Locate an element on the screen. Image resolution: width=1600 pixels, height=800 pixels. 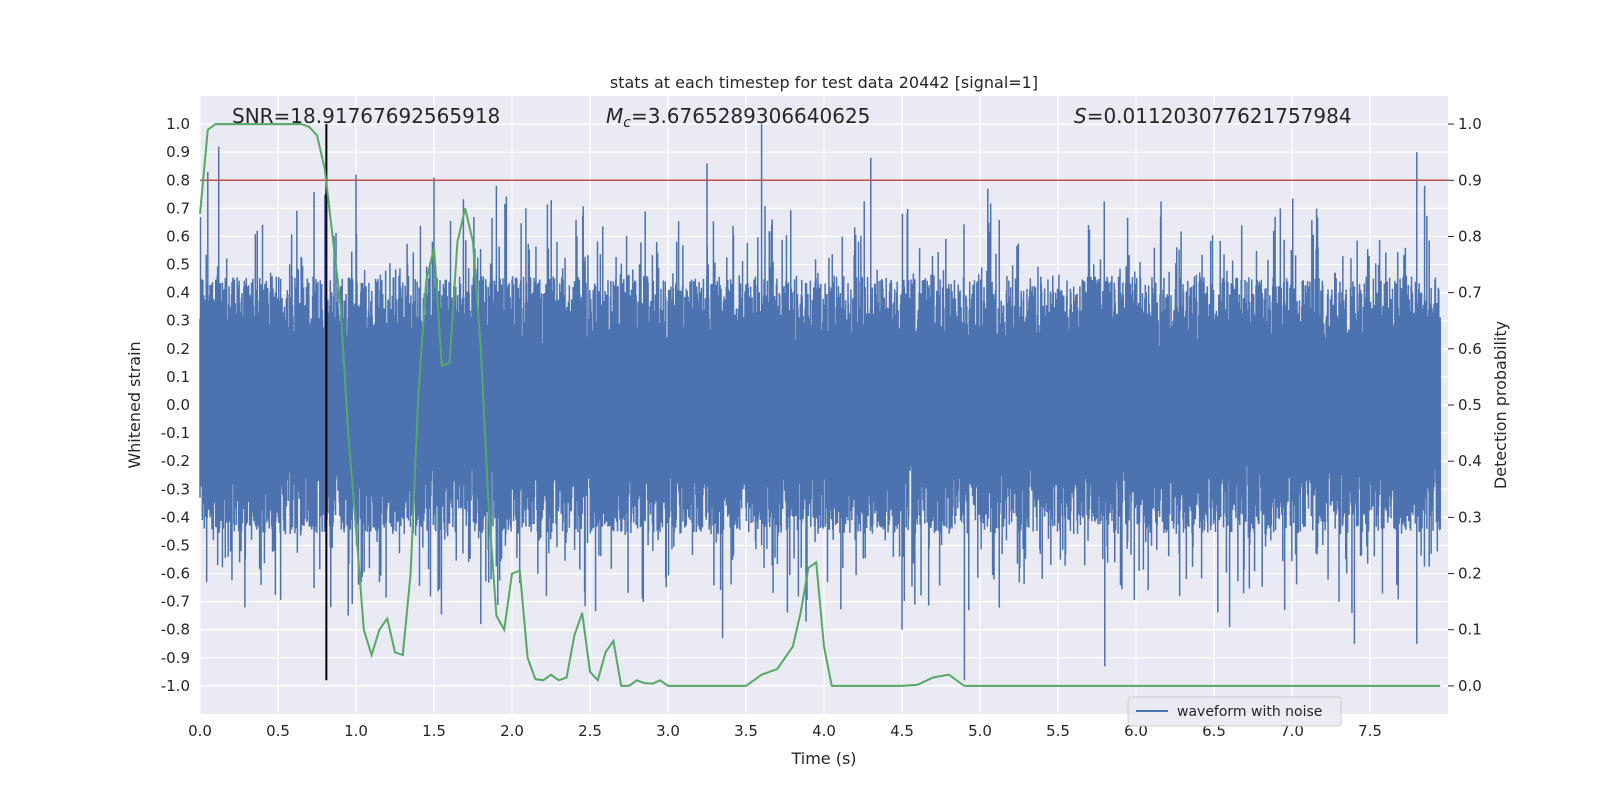
y-tick-label-right: 0.4 is located at coordinates (1470, 461).